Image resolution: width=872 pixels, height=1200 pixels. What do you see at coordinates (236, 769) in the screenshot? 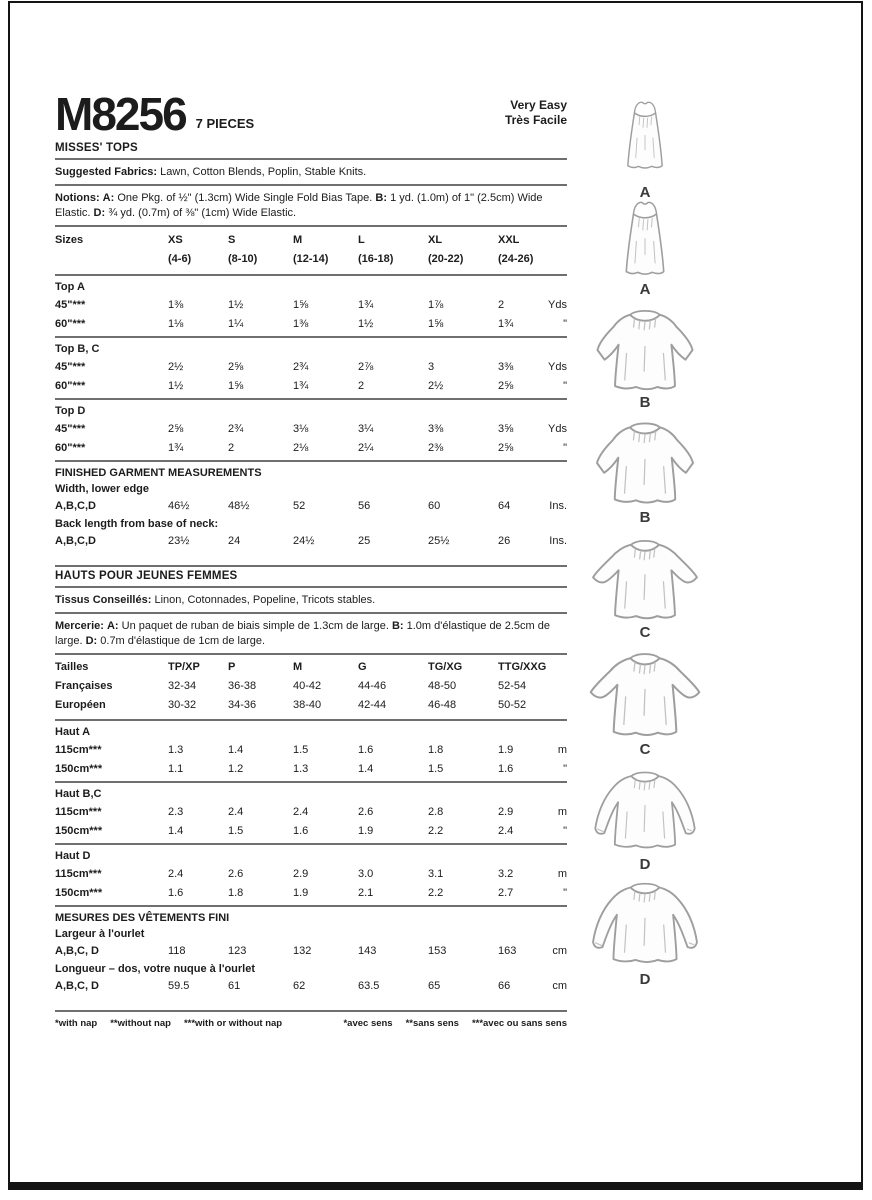
I see `table-cell: 1.2` at bounding box center [236, 769].